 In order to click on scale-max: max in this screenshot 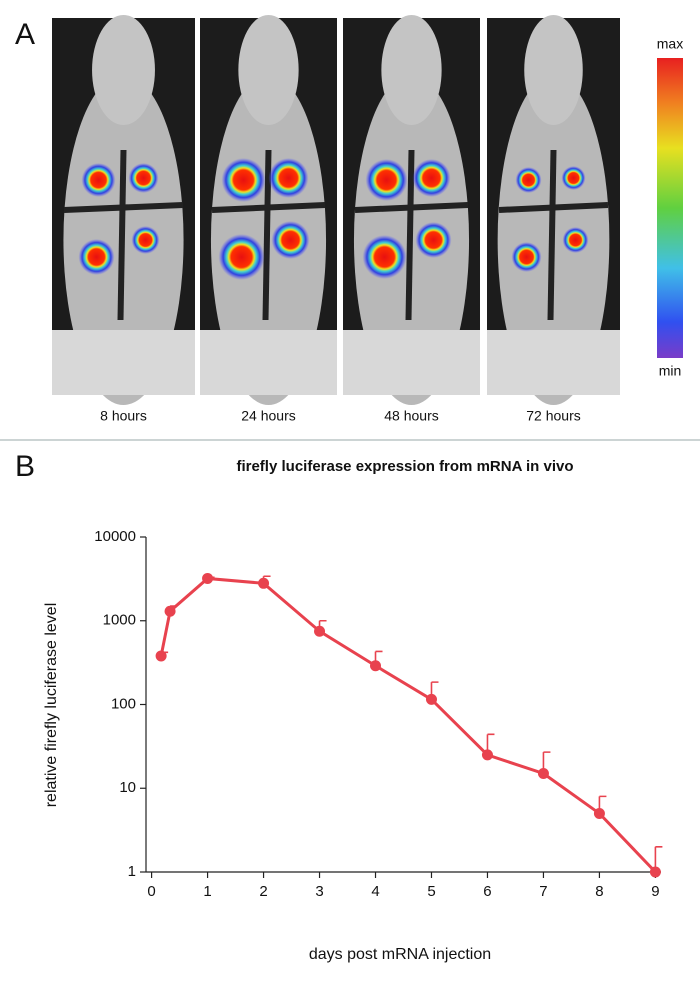, I will do `click(670, 44)`.